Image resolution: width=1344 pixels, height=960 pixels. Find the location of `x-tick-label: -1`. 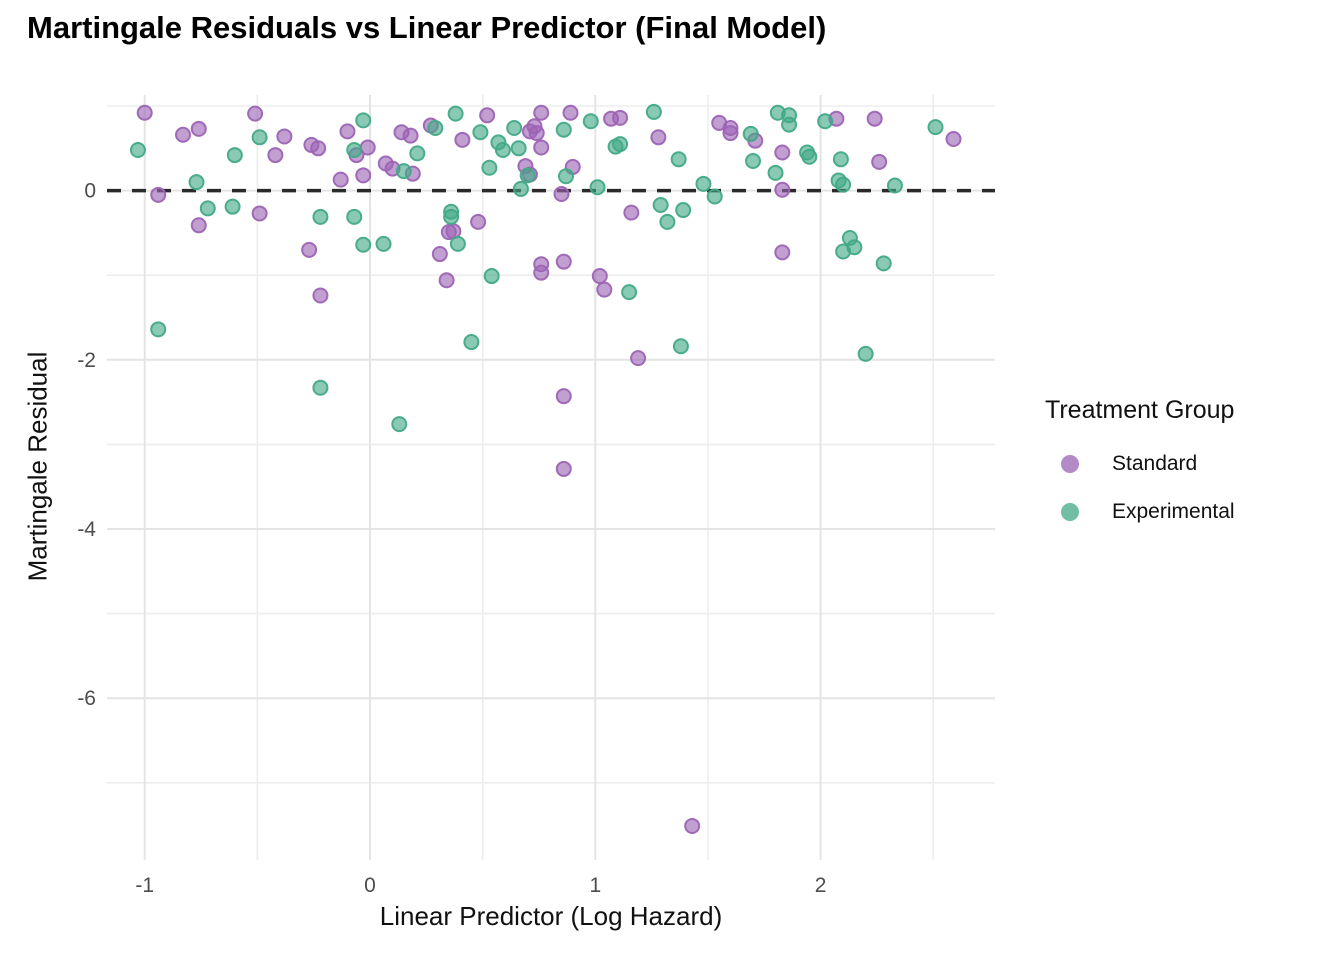

x-tick-label: -1 is located at coordinates (144, 885).